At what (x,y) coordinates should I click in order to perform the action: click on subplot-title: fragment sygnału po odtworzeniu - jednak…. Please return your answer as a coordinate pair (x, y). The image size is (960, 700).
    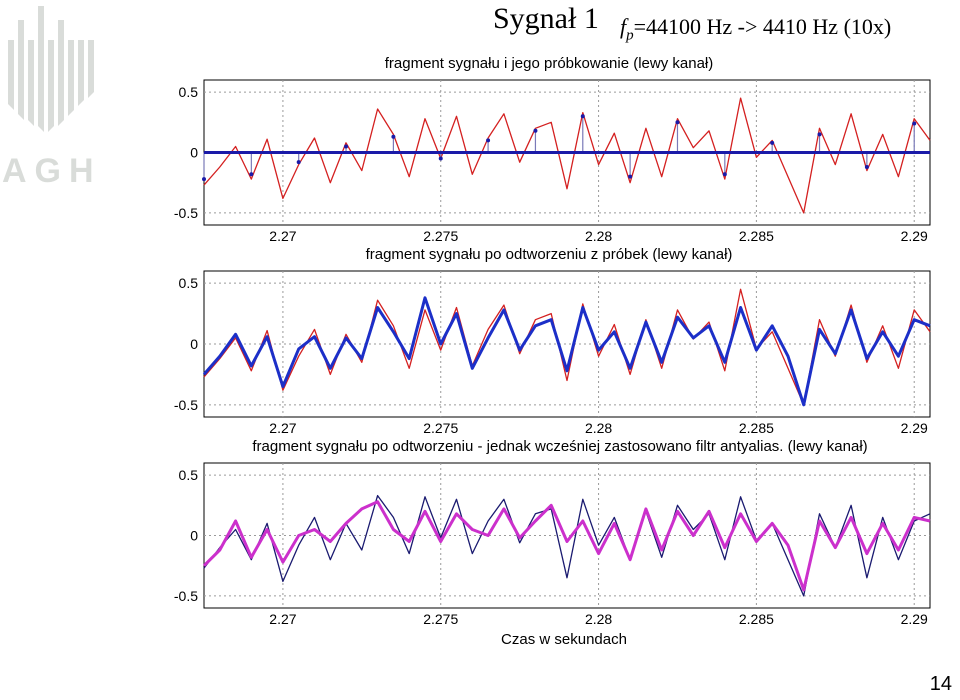
    Looking at the image, I should click on (559, 446).